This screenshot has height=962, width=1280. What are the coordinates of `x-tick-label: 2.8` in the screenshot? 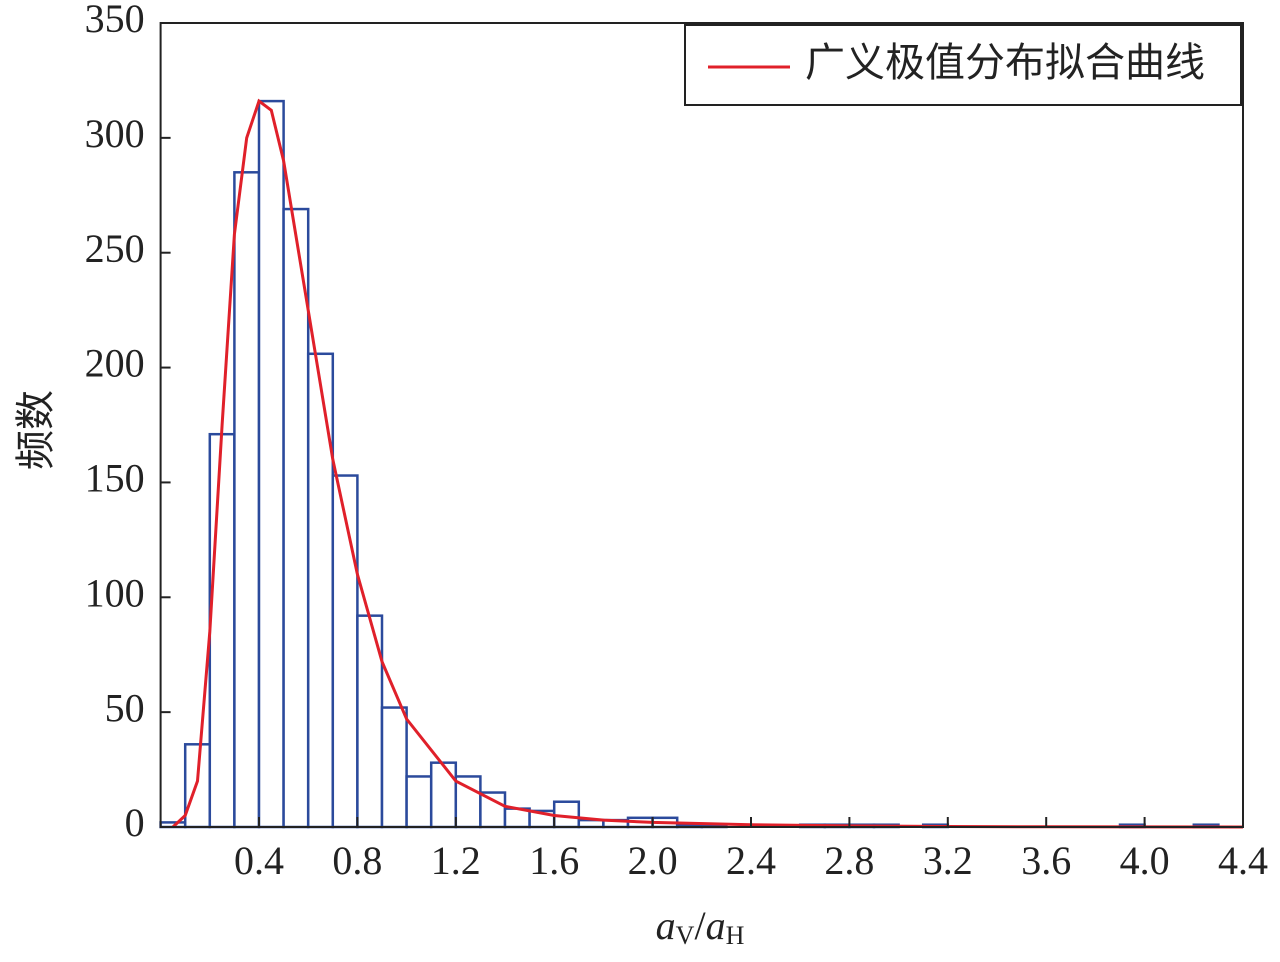 It's located at (849, 860).